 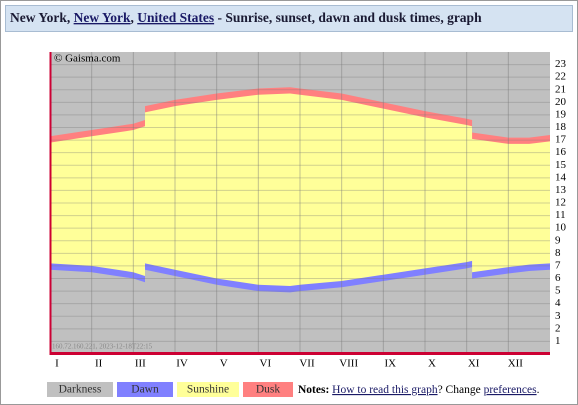 I want to click on y-tick-label: 15, so click(x=561, y=165).